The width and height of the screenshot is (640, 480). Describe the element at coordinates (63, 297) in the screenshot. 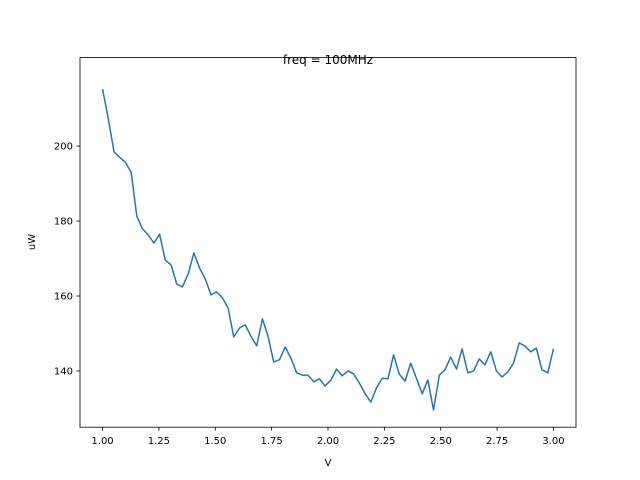

I see `y-tick-label: 160` at that location.